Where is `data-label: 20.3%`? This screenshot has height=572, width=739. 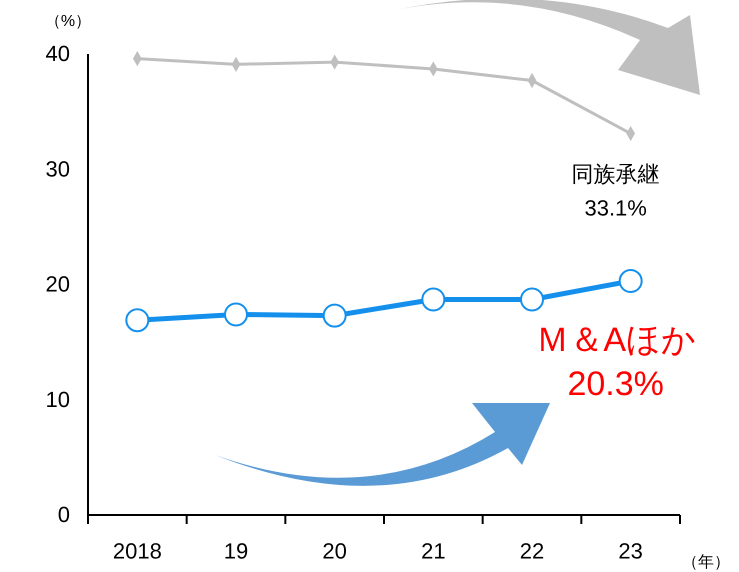 data-label: 20.3% is located at coordinates (615, 384).